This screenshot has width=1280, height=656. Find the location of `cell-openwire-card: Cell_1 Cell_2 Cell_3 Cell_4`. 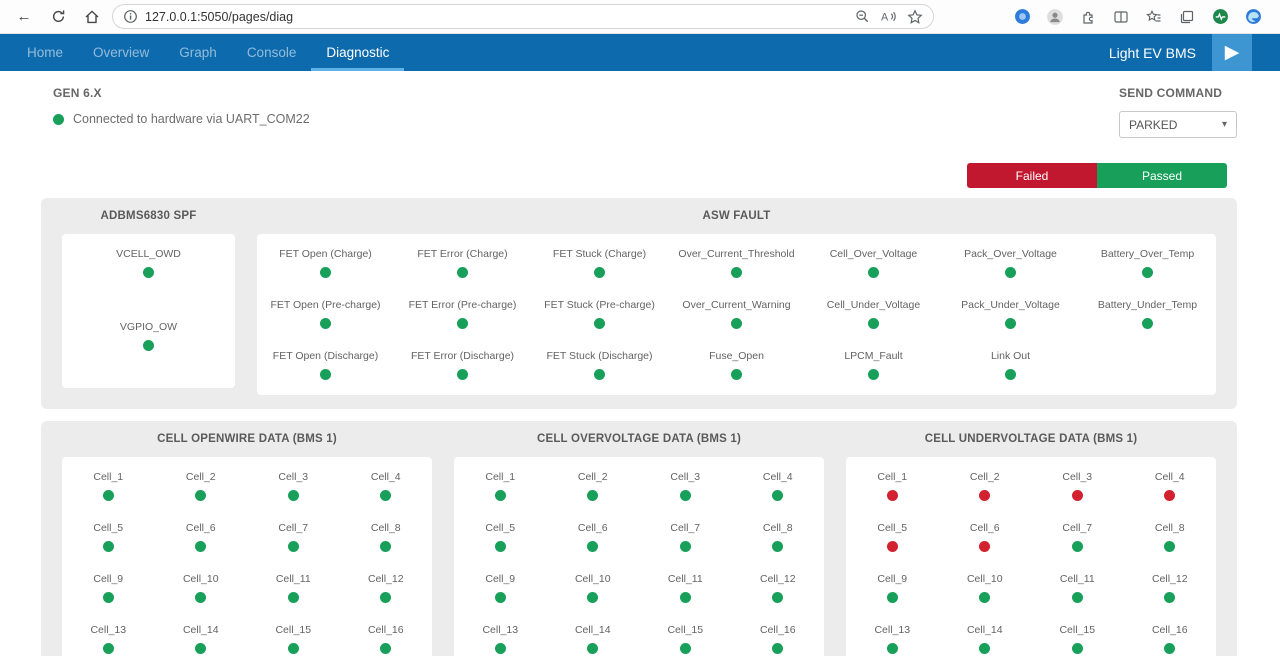

cell-openwire-card: Cell_1 Cell_2 Cell_3 Cell_4 is located at coordinates (247, 556).